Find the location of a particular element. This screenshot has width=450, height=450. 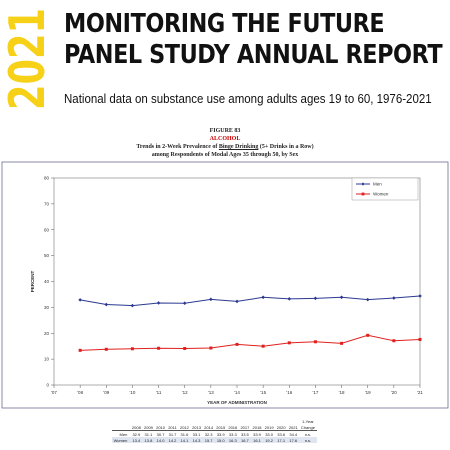

legend-swatch-marker is located at coordinates (363, 184).